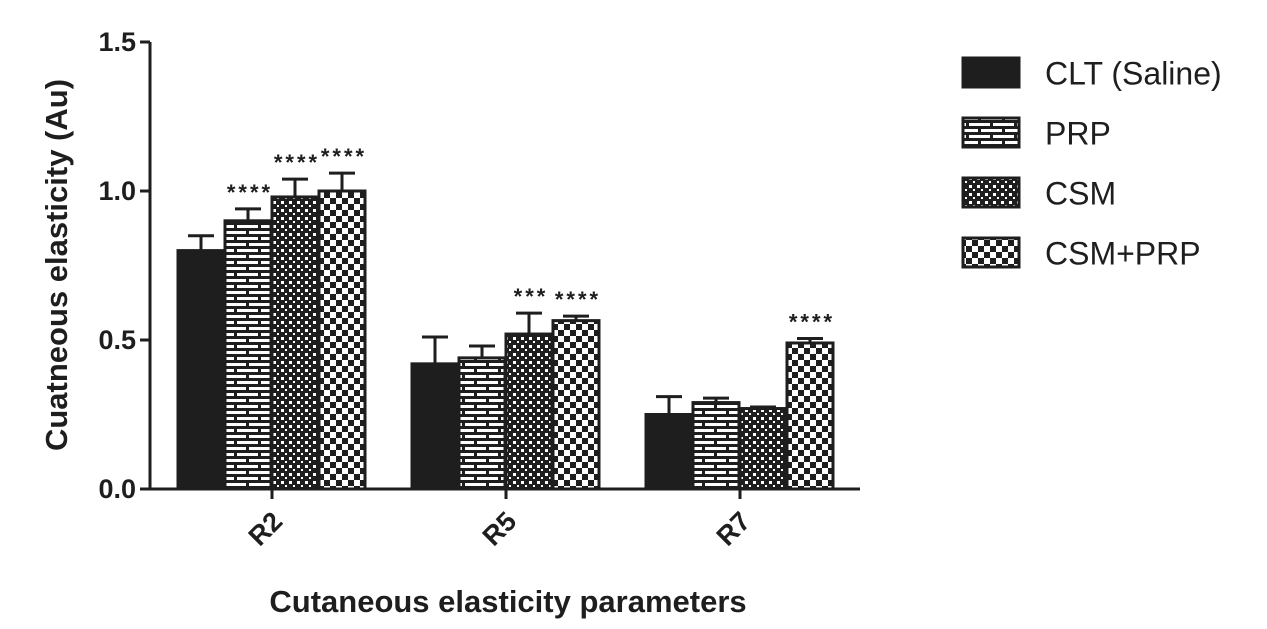  What do you see at coordinates (529, 411) in the screenshot?
I see `bar-r5-csm` at bounding box center [529, 411].